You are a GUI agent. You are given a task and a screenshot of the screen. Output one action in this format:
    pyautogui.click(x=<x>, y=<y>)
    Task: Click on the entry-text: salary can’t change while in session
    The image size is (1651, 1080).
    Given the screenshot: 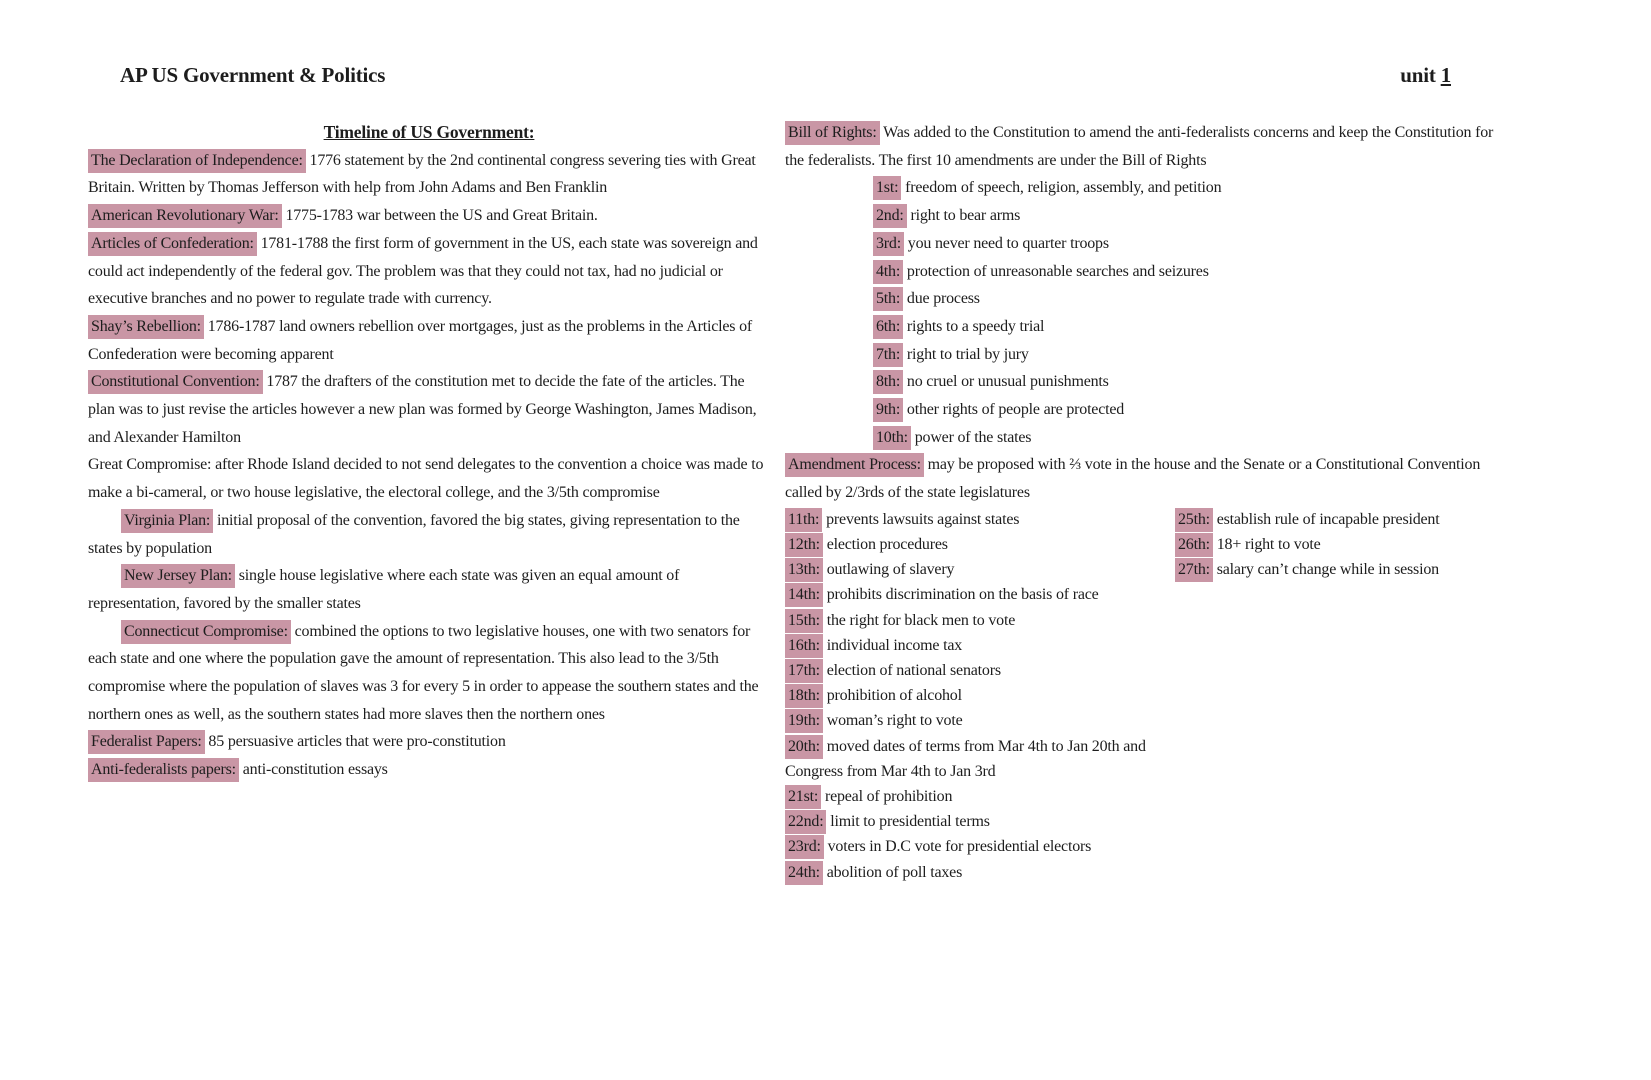 What is the action you would take?
    pyautogui.click(x=1327, y=570)
    